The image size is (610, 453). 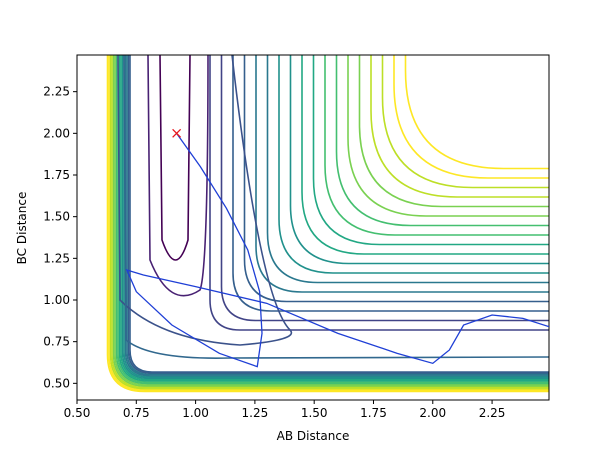 What do you see at coordinates (373, 413) in the screenshot?
I see `x-tick-label: 1.75` at bounding box center [373, 413].